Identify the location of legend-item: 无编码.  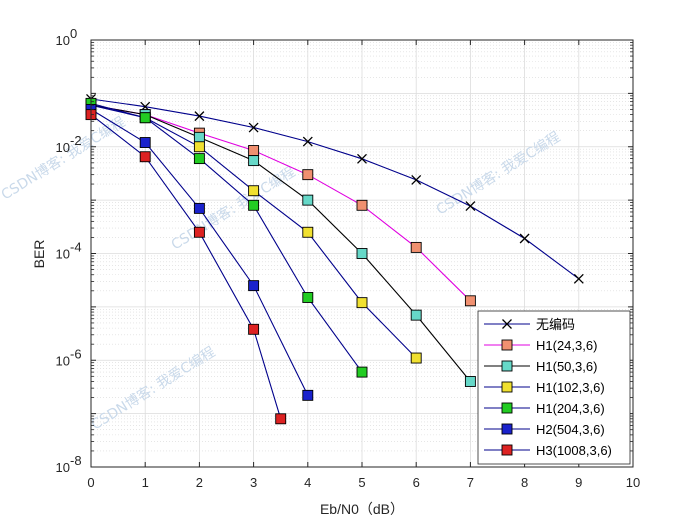
(529, 324).